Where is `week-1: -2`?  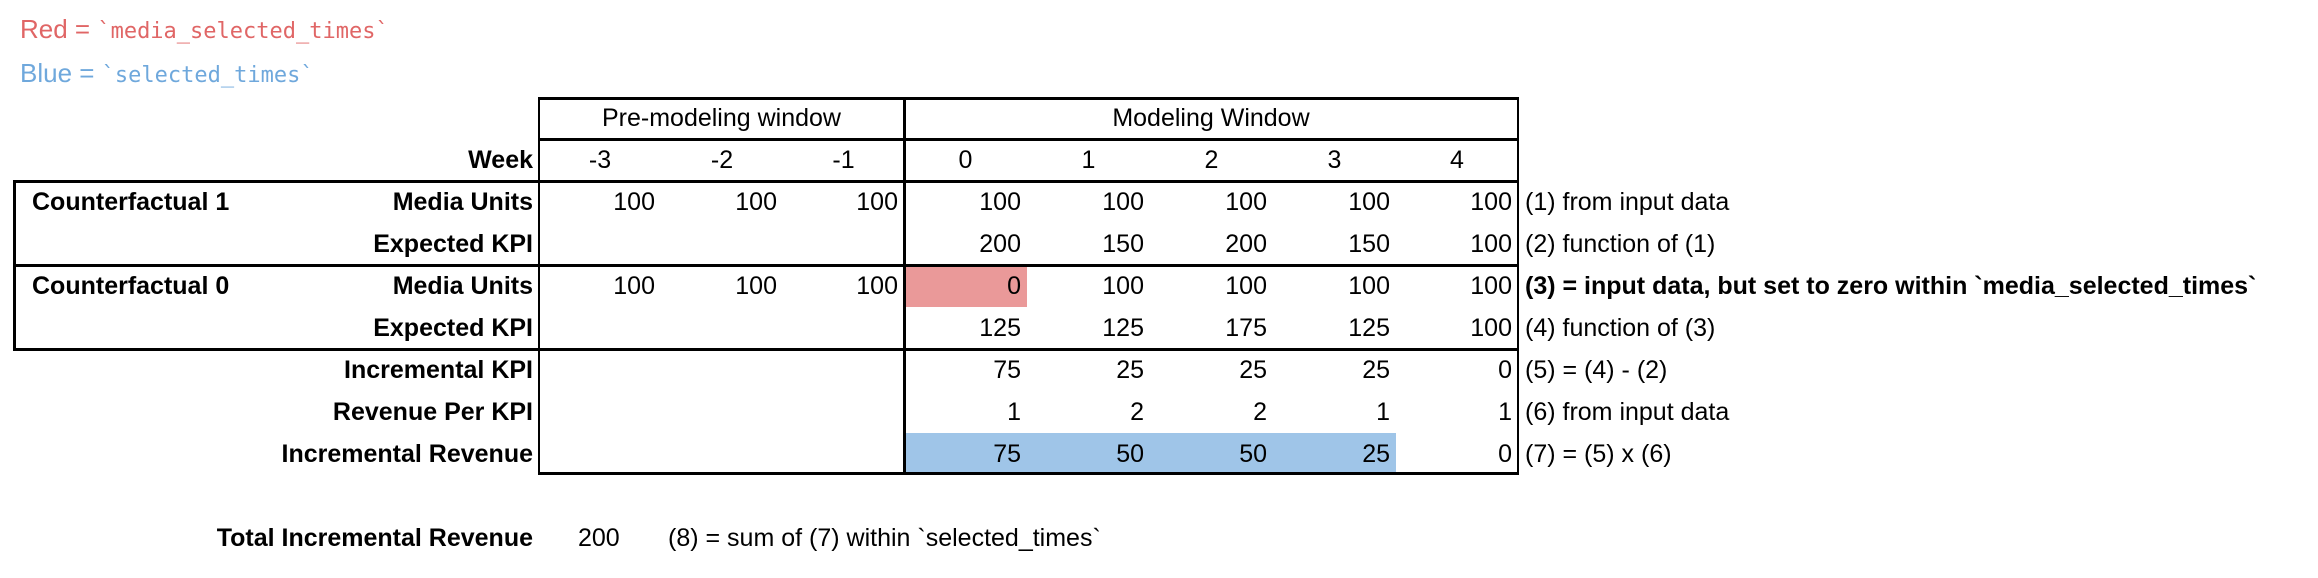 week-1: -2 is located at coordinates (722, 160).